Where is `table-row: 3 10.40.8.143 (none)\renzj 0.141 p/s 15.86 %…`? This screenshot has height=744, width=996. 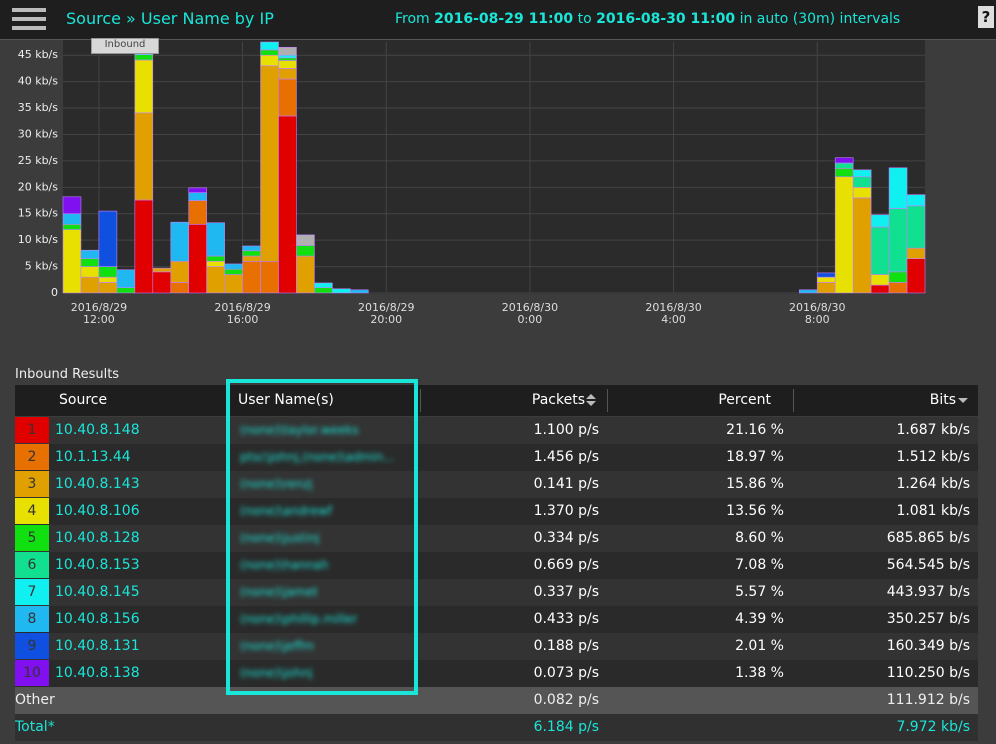
table-row: 3 10.40.8.143 (none)\renzj 0.141 p/s 15.86 %… is located at coordinates (496, 484).